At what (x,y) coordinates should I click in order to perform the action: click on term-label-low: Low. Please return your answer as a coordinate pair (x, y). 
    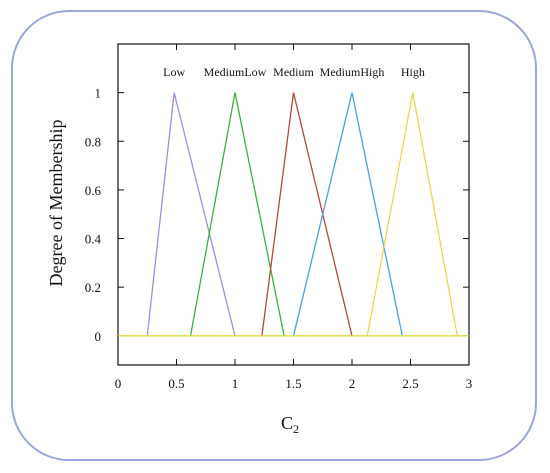
    Looking at the image, I should click on (174, 72).